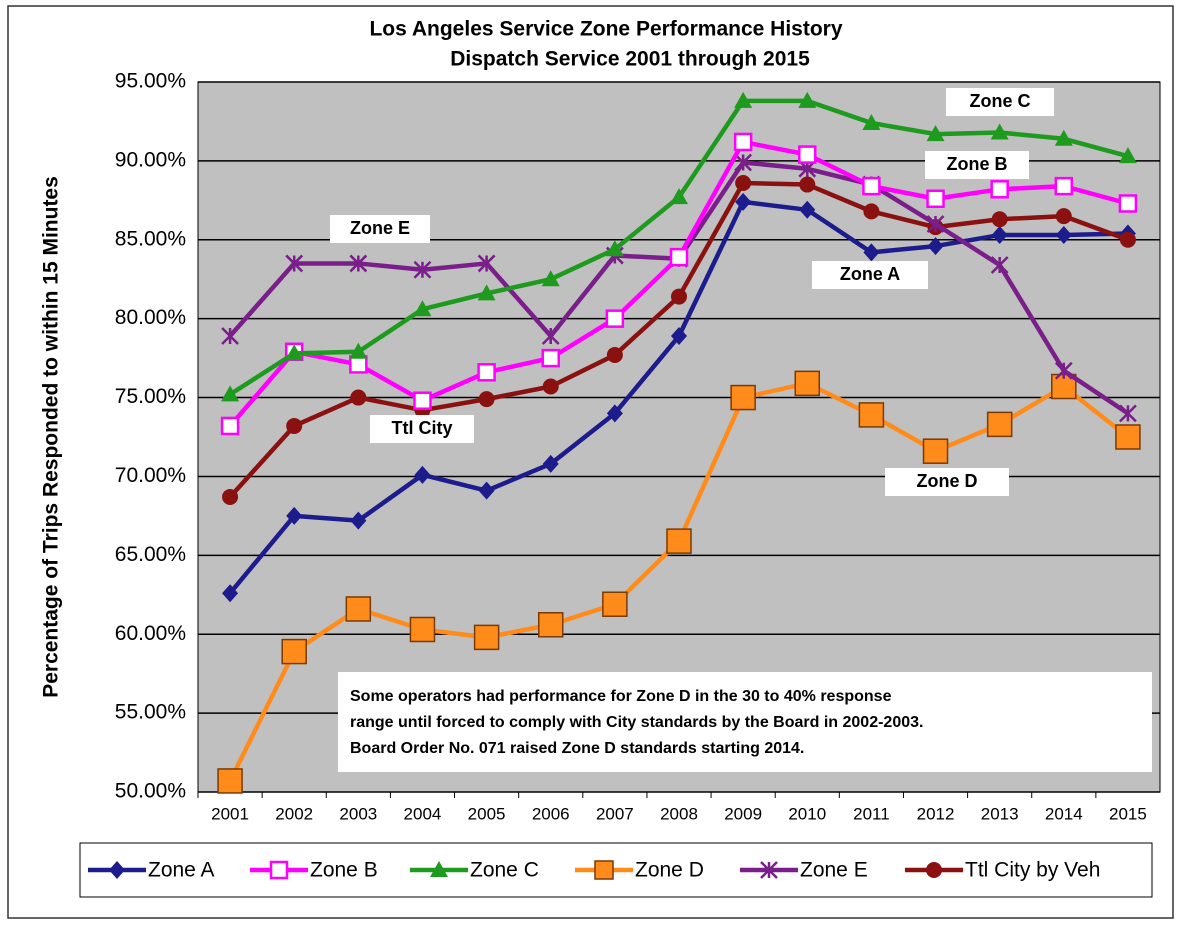  I want to click on x-tick-label: 2005, so click(487, 813).